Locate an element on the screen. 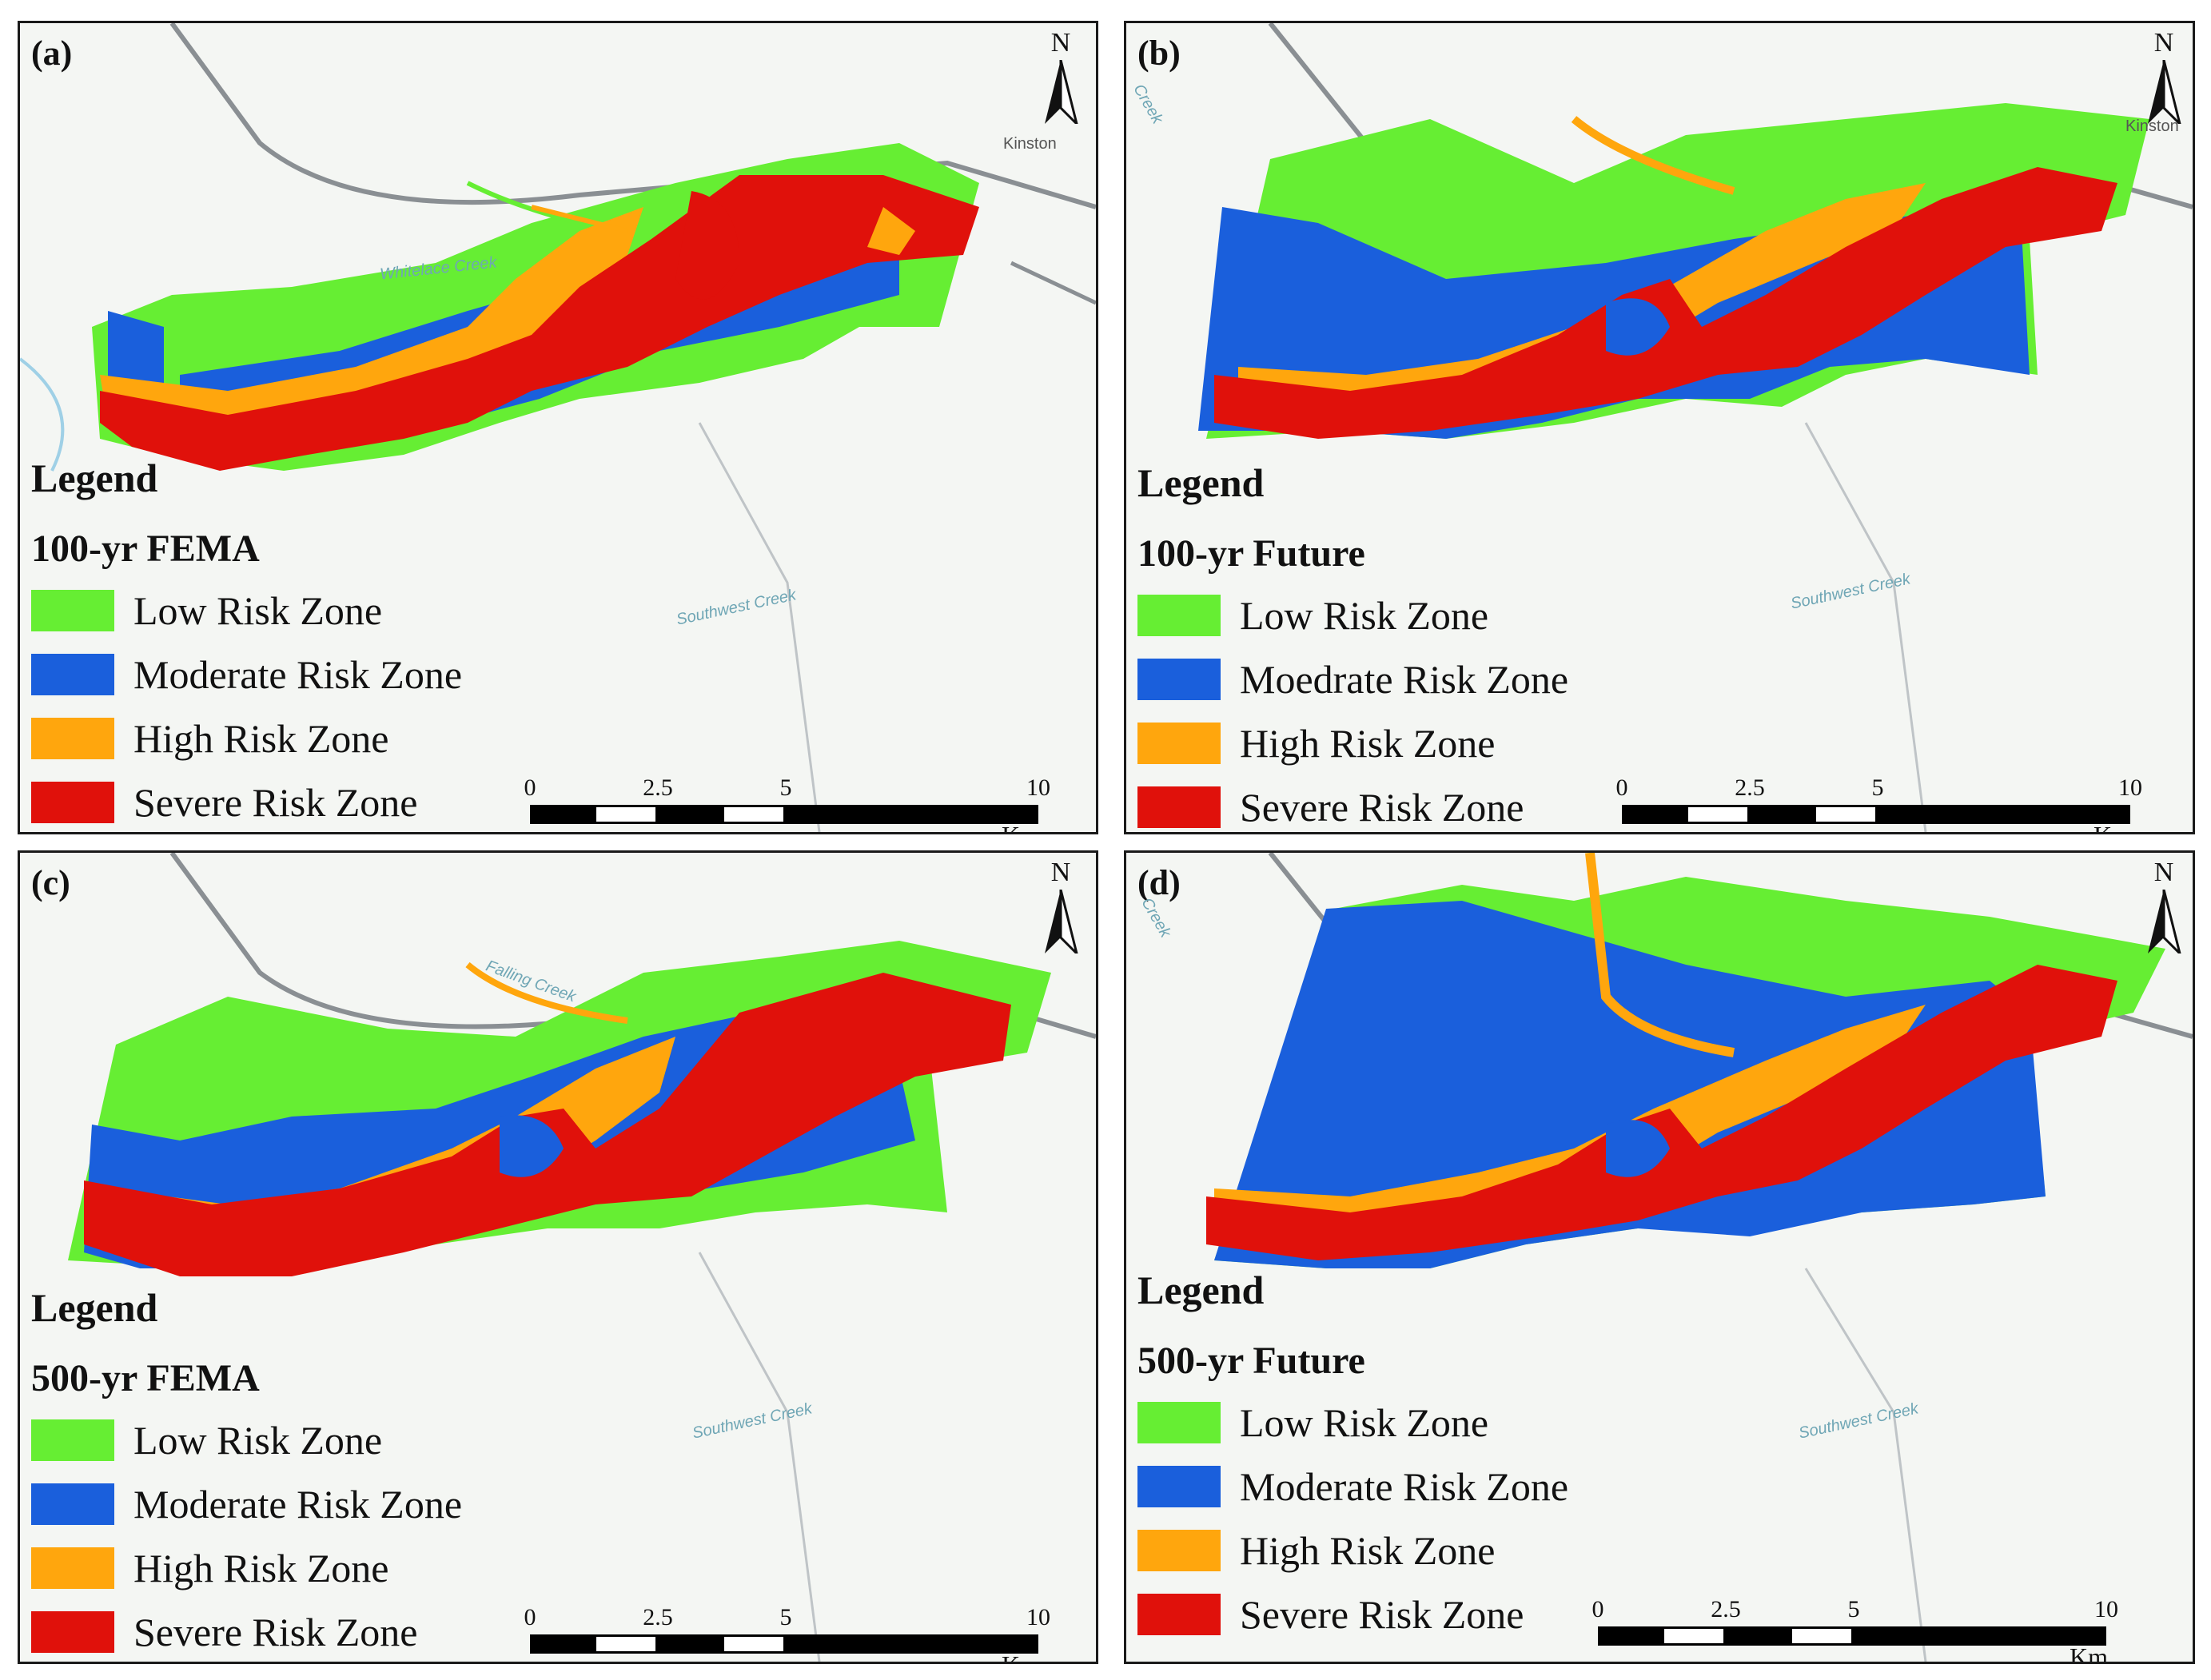  scenario-title: 100-yr Future is located at coordinates (1251, 553).